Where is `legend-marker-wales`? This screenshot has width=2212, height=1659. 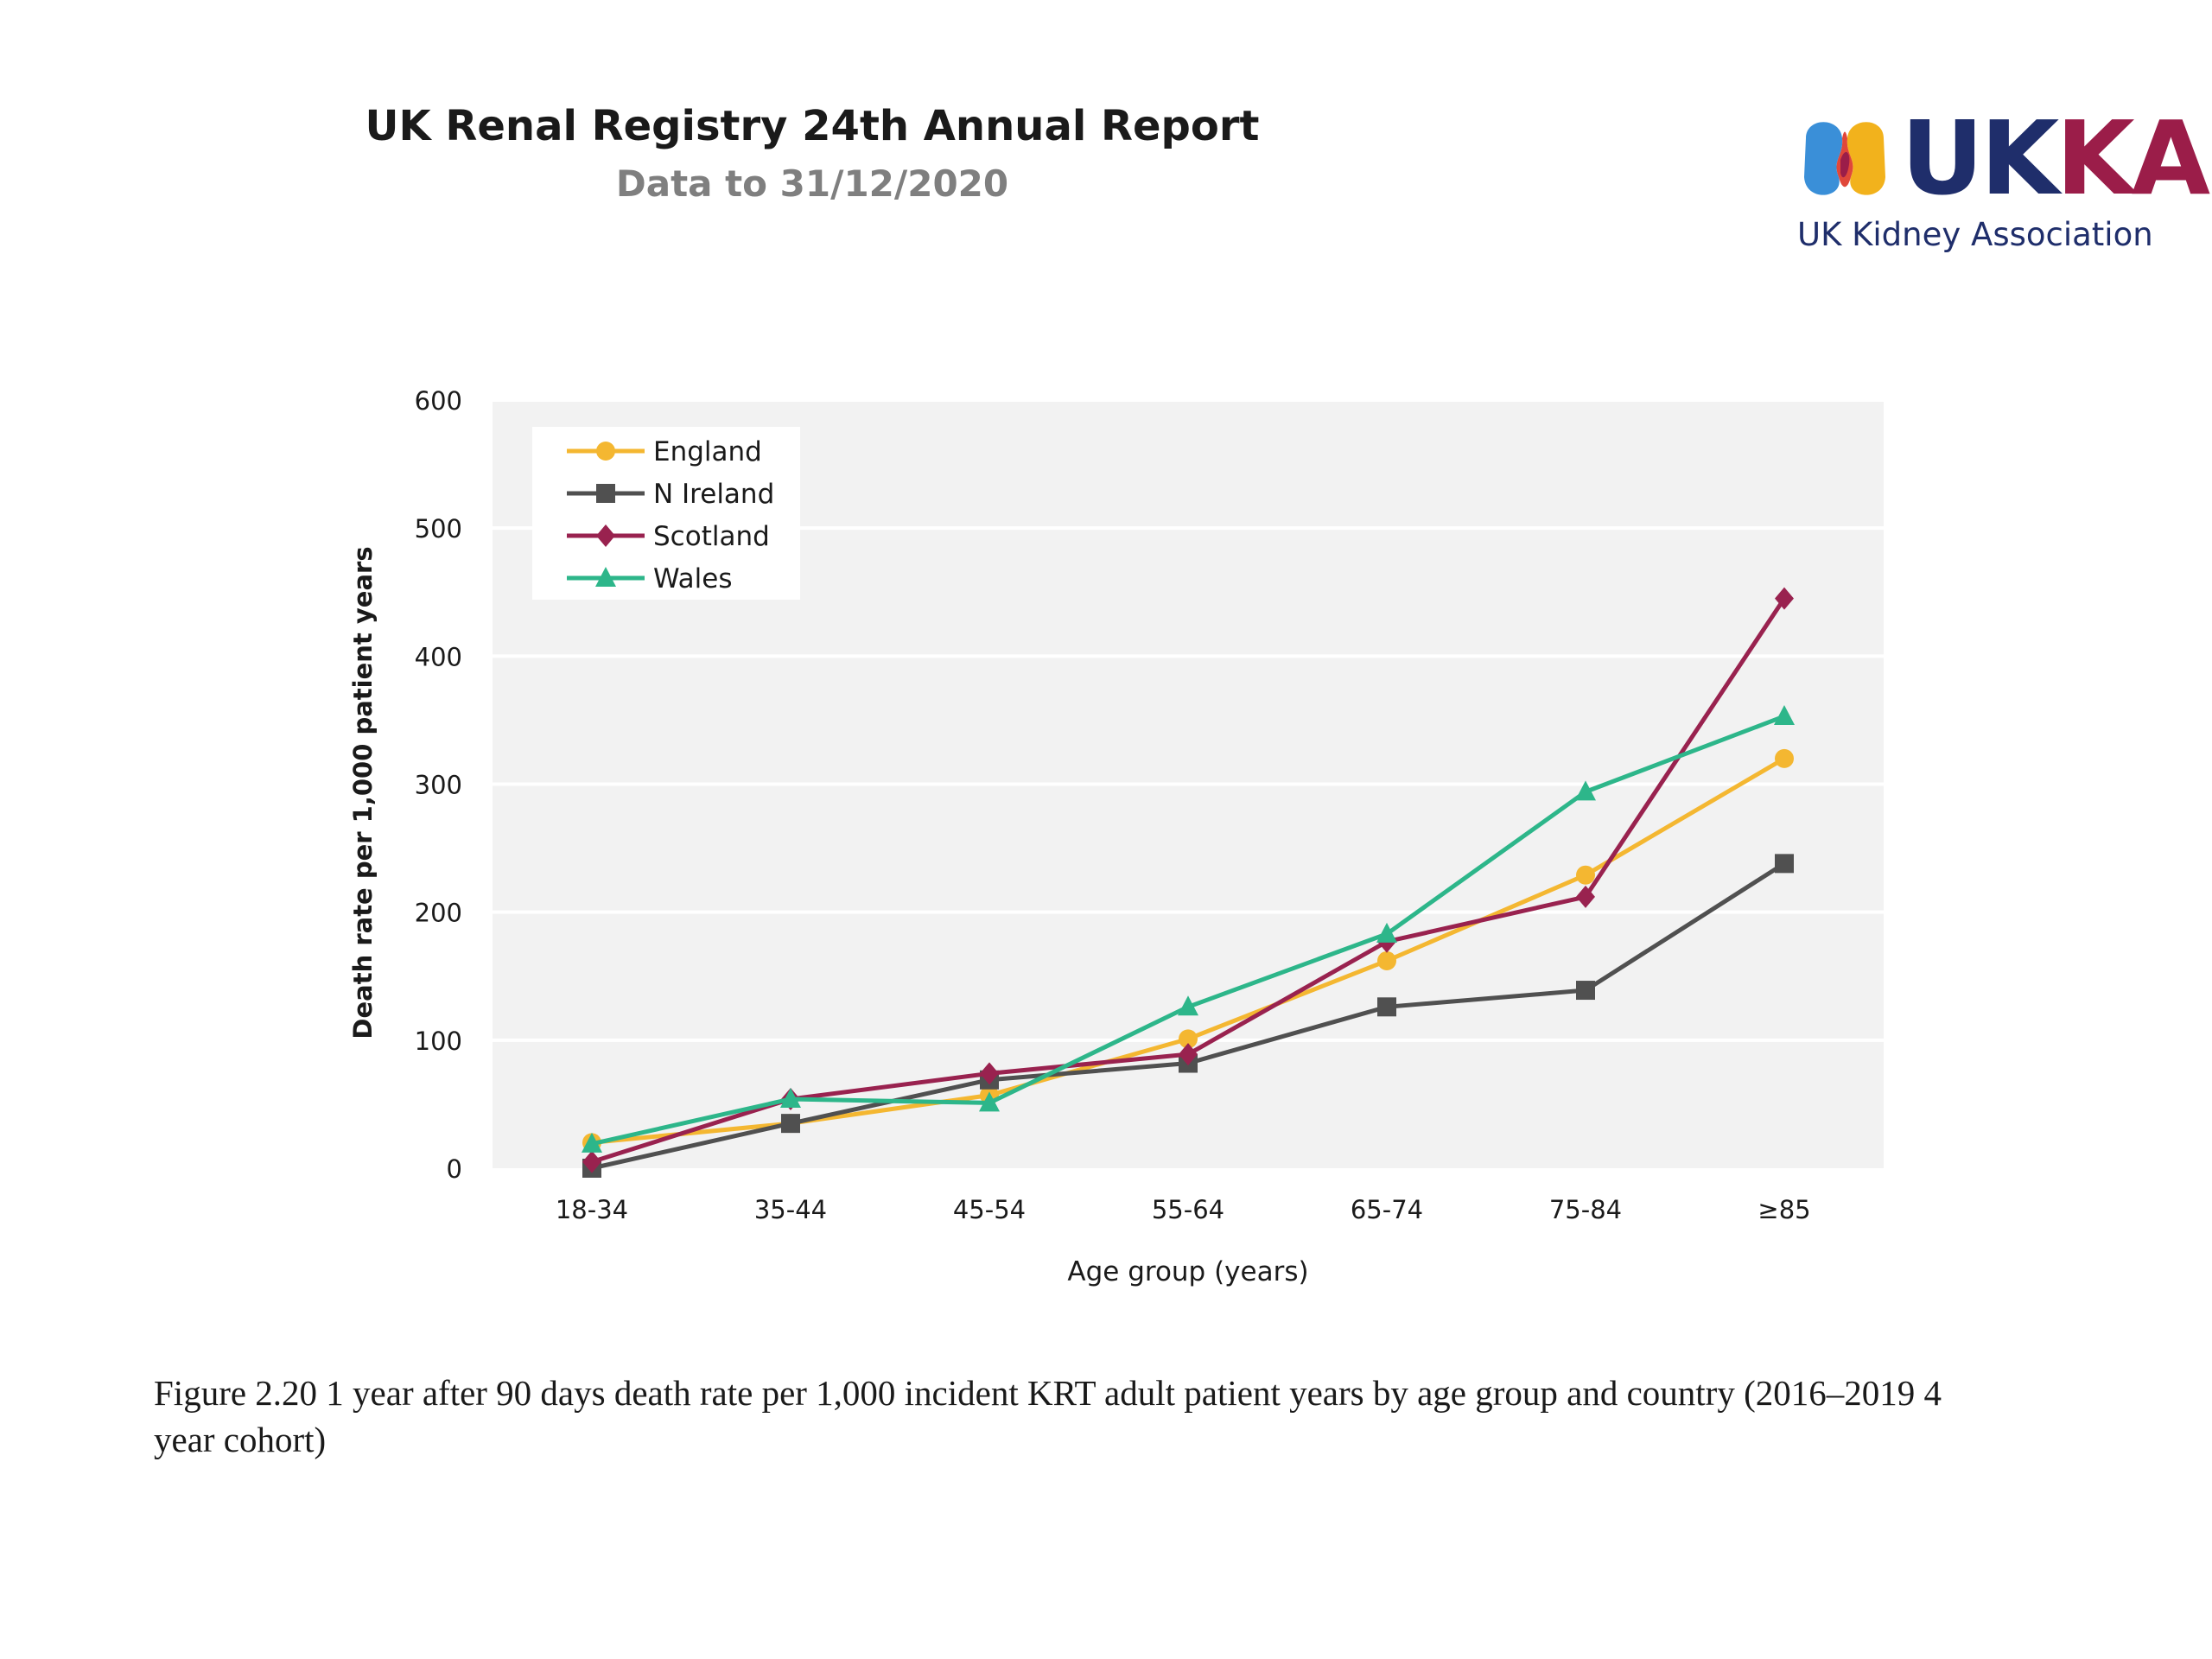 legend-marker-wales is located at coordinates (605, 577).